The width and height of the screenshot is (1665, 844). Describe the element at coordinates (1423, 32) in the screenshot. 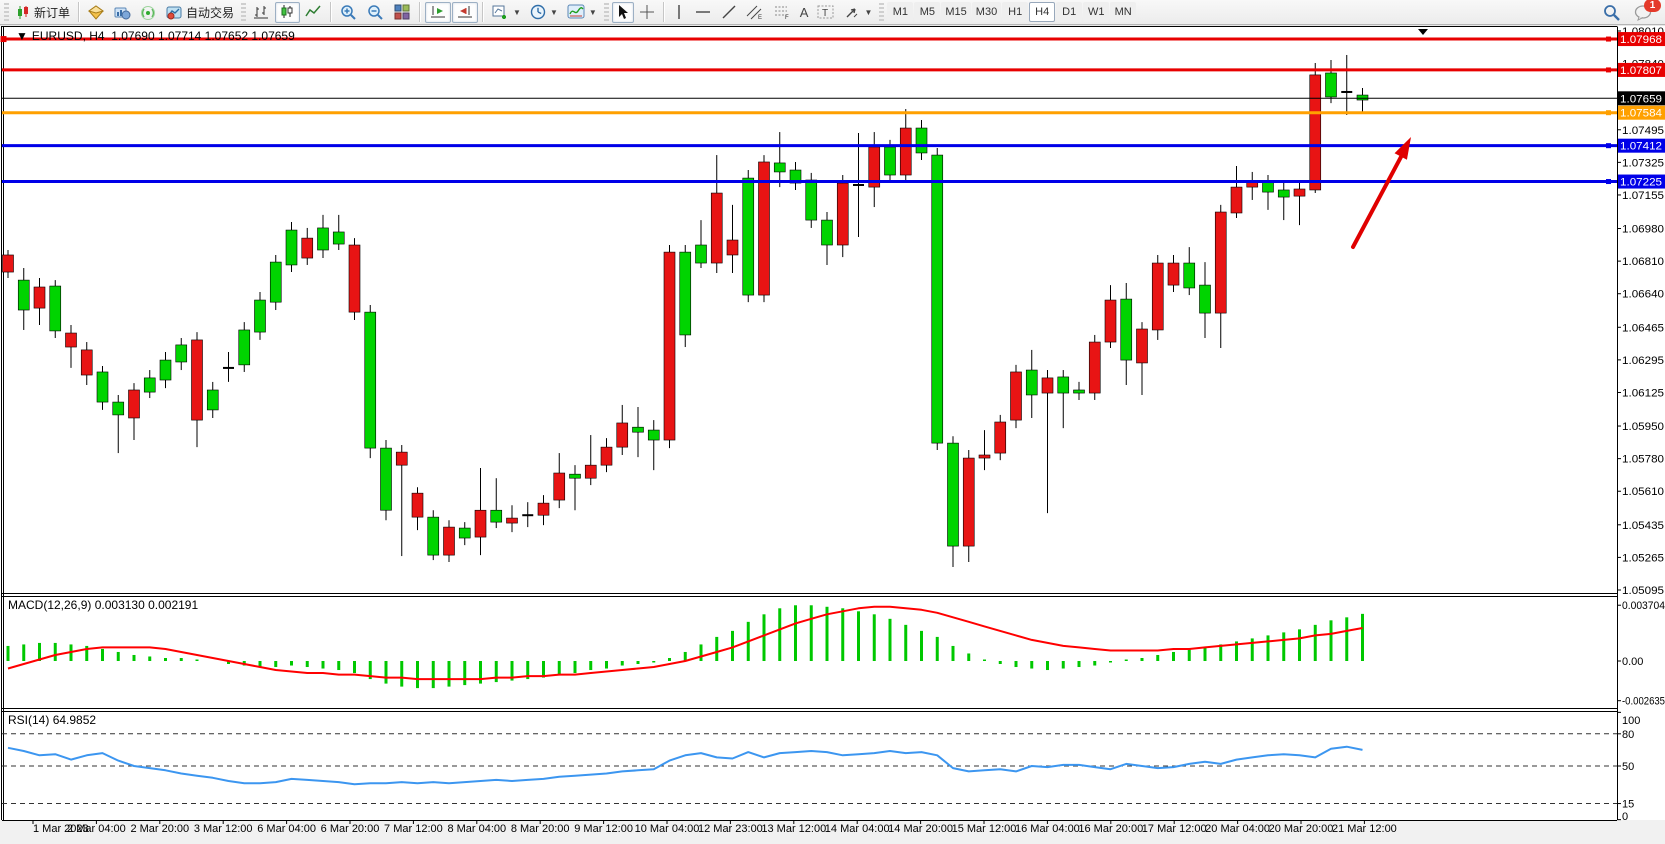

I see `chart-shift-marker` at that location.